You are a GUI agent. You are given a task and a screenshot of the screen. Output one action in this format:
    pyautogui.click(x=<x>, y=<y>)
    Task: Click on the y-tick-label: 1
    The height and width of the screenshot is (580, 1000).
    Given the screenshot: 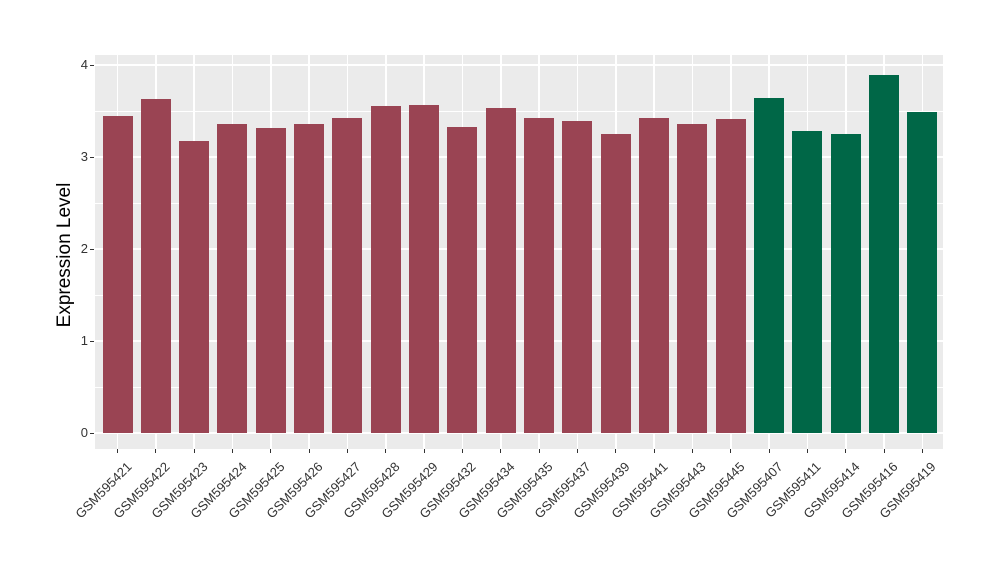 What is the action you would take?
    pyautogui.click(x=84, y=340)
    